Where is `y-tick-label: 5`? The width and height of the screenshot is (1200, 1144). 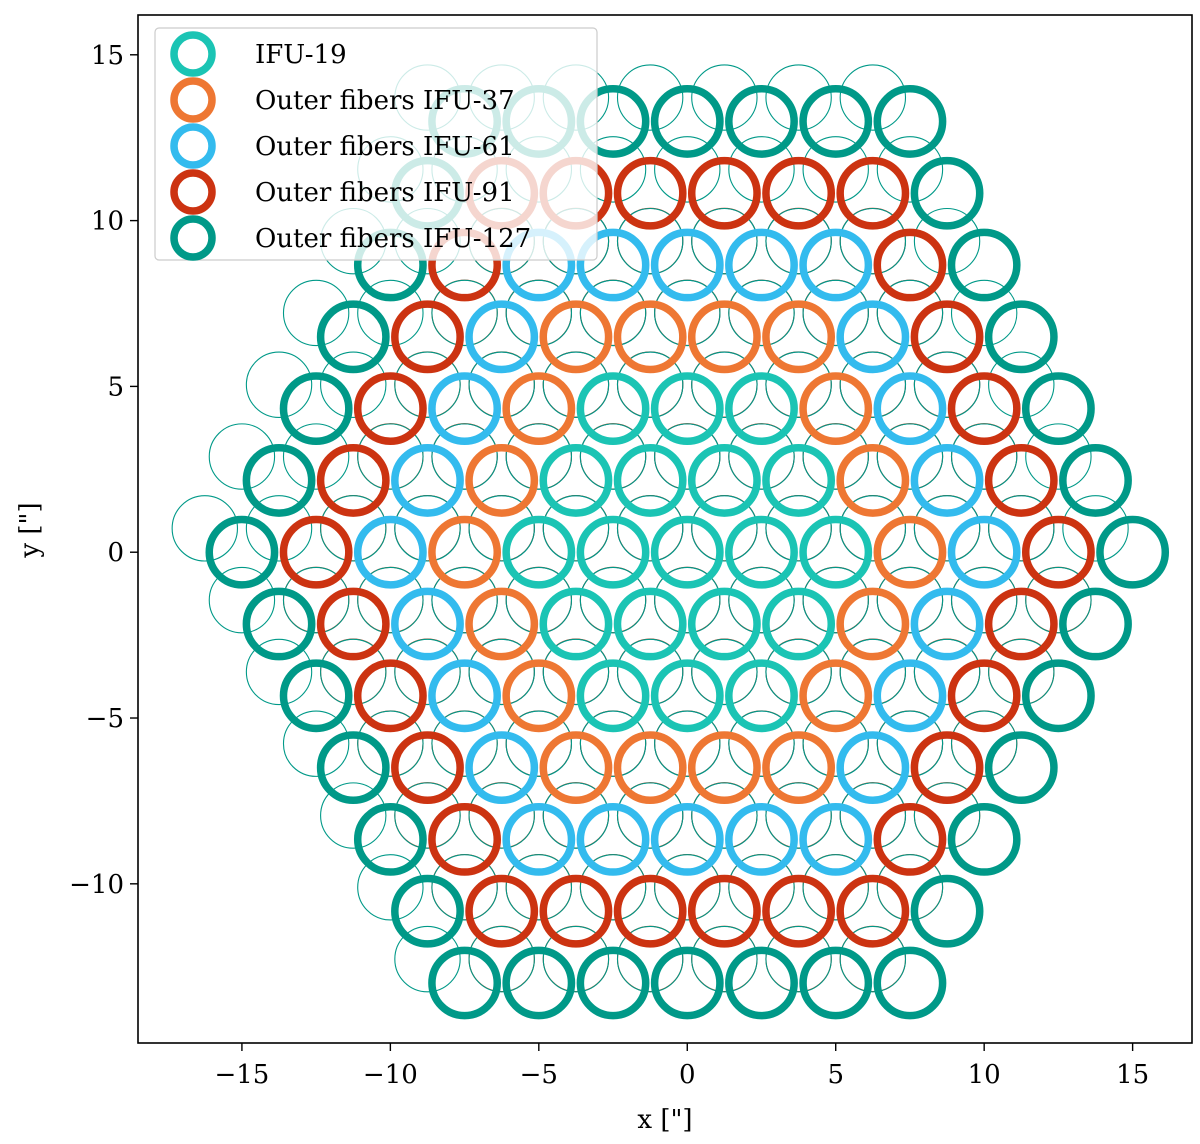
y-tick-label: 5 is located at coordinates (115, 387).